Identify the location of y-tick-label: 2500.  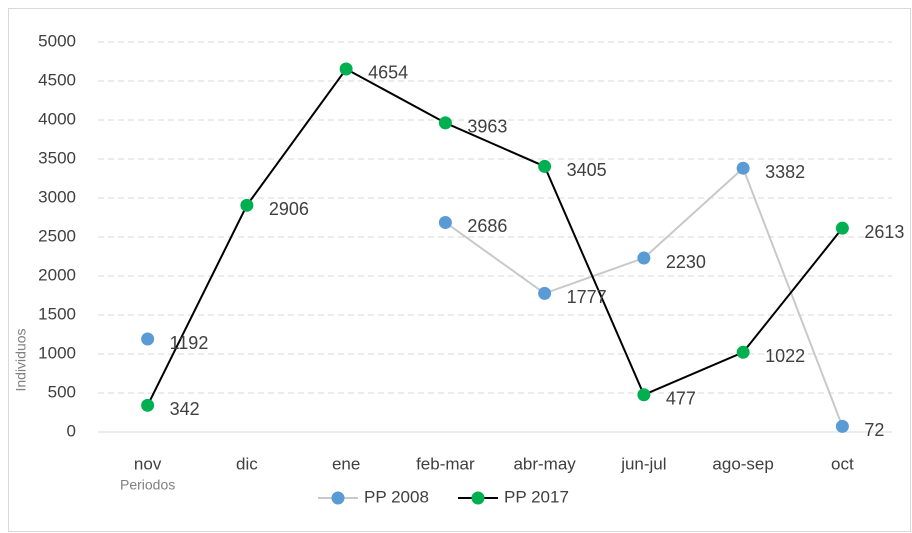
(57, 235).